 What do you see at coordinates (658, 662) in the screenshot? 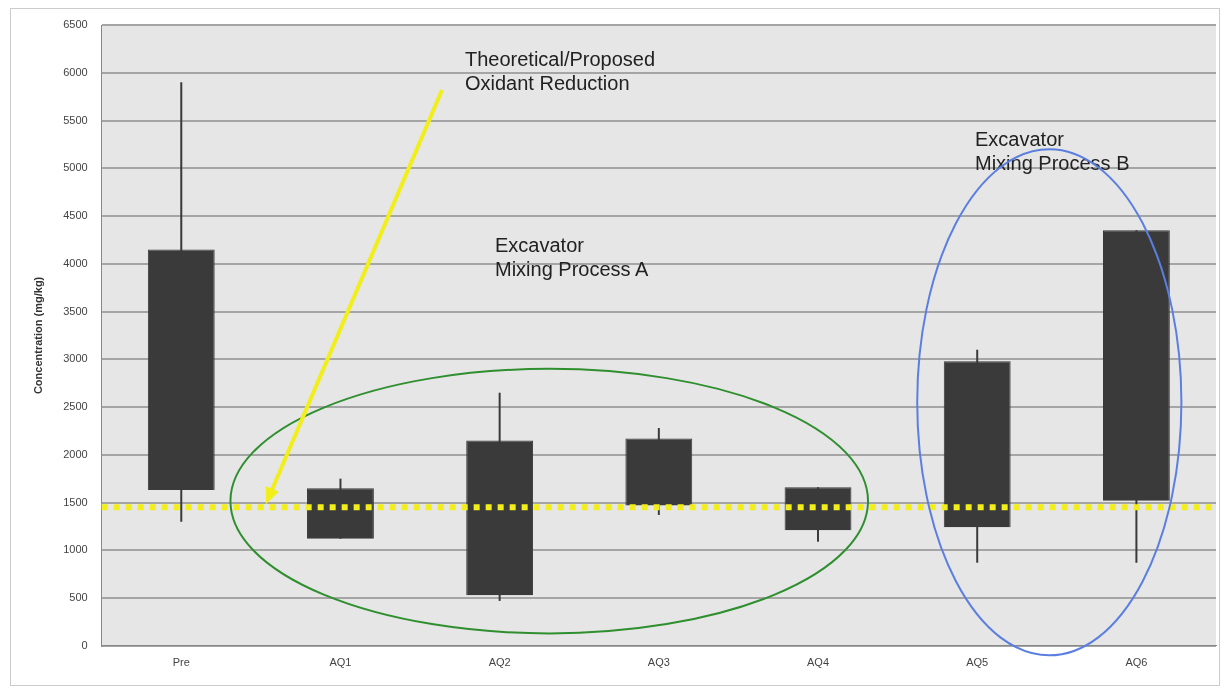
I see `x-tick-label: AQ3` at bounding box center [658, 662].